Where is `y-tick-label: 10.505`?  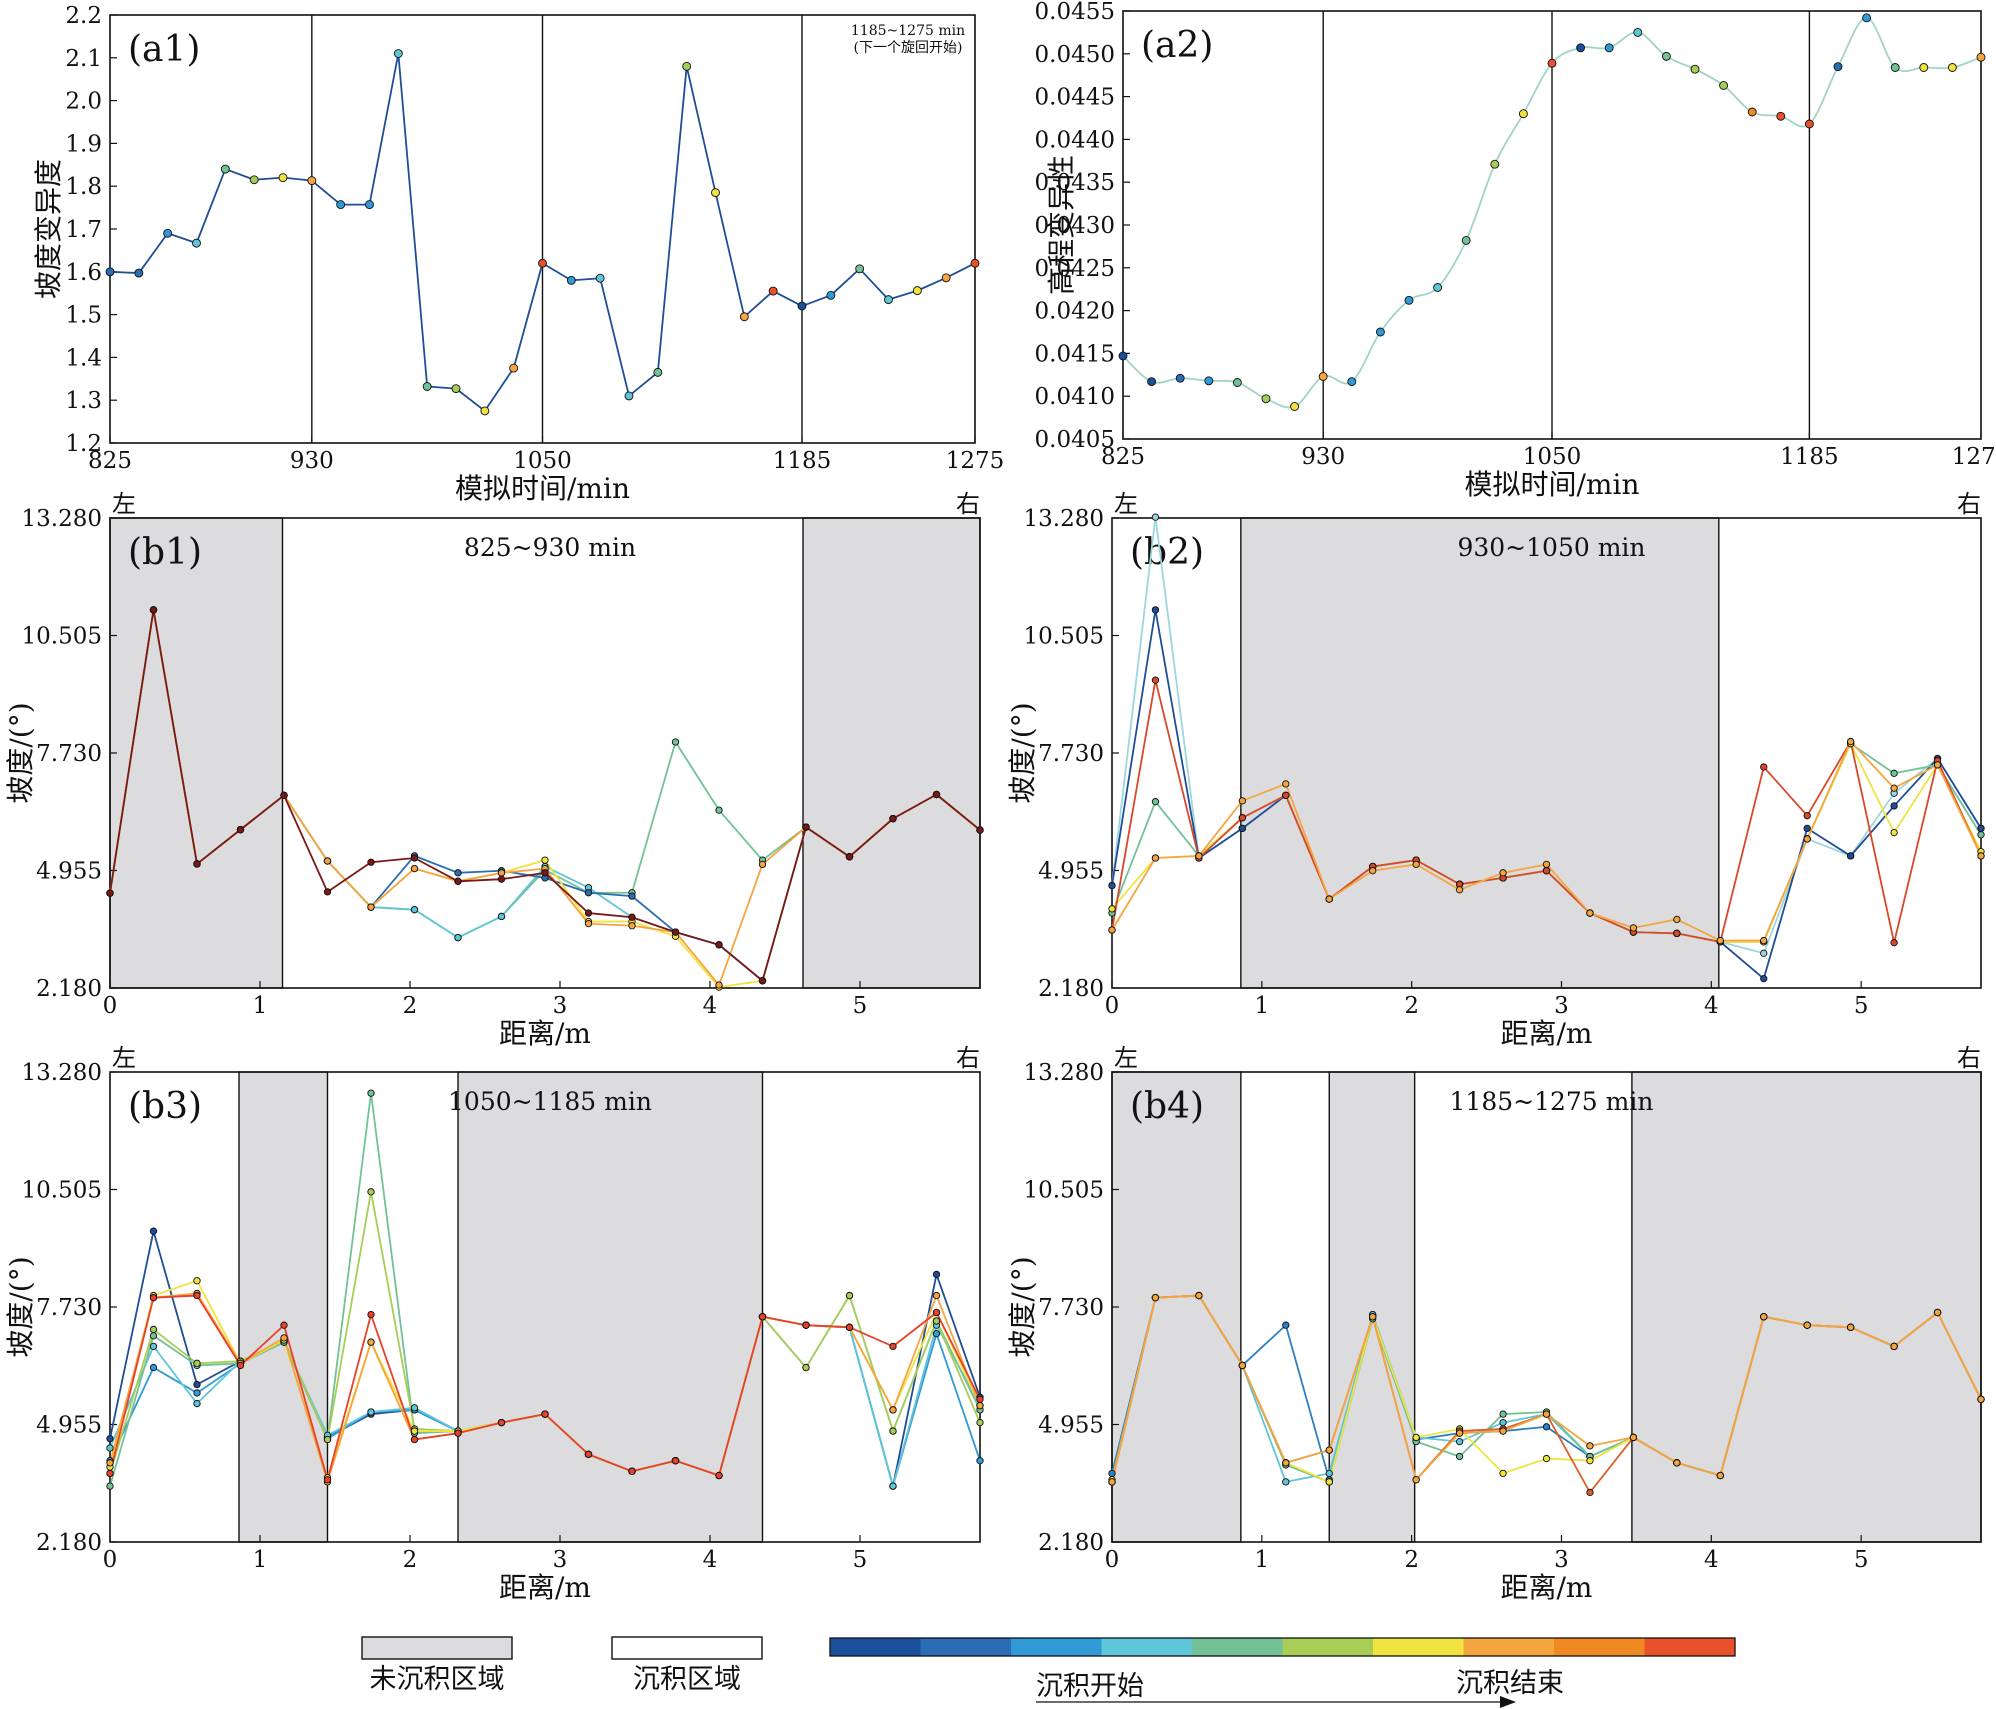
y-tick-label: 10.505 is located at coordinates (62, 1191).